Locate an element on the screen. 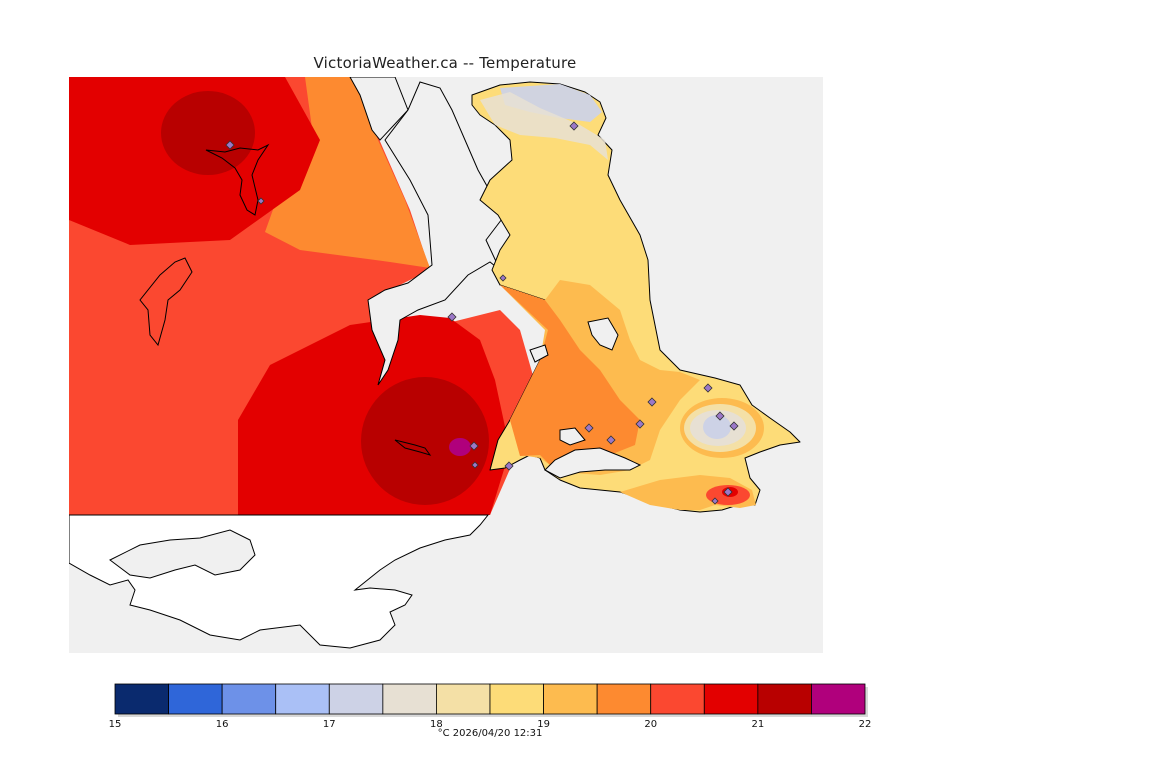 Image resolution: width=1152 pixels, height=768 pixels. colorbar-tick-label: 15 is located at coordinates (115, 724).